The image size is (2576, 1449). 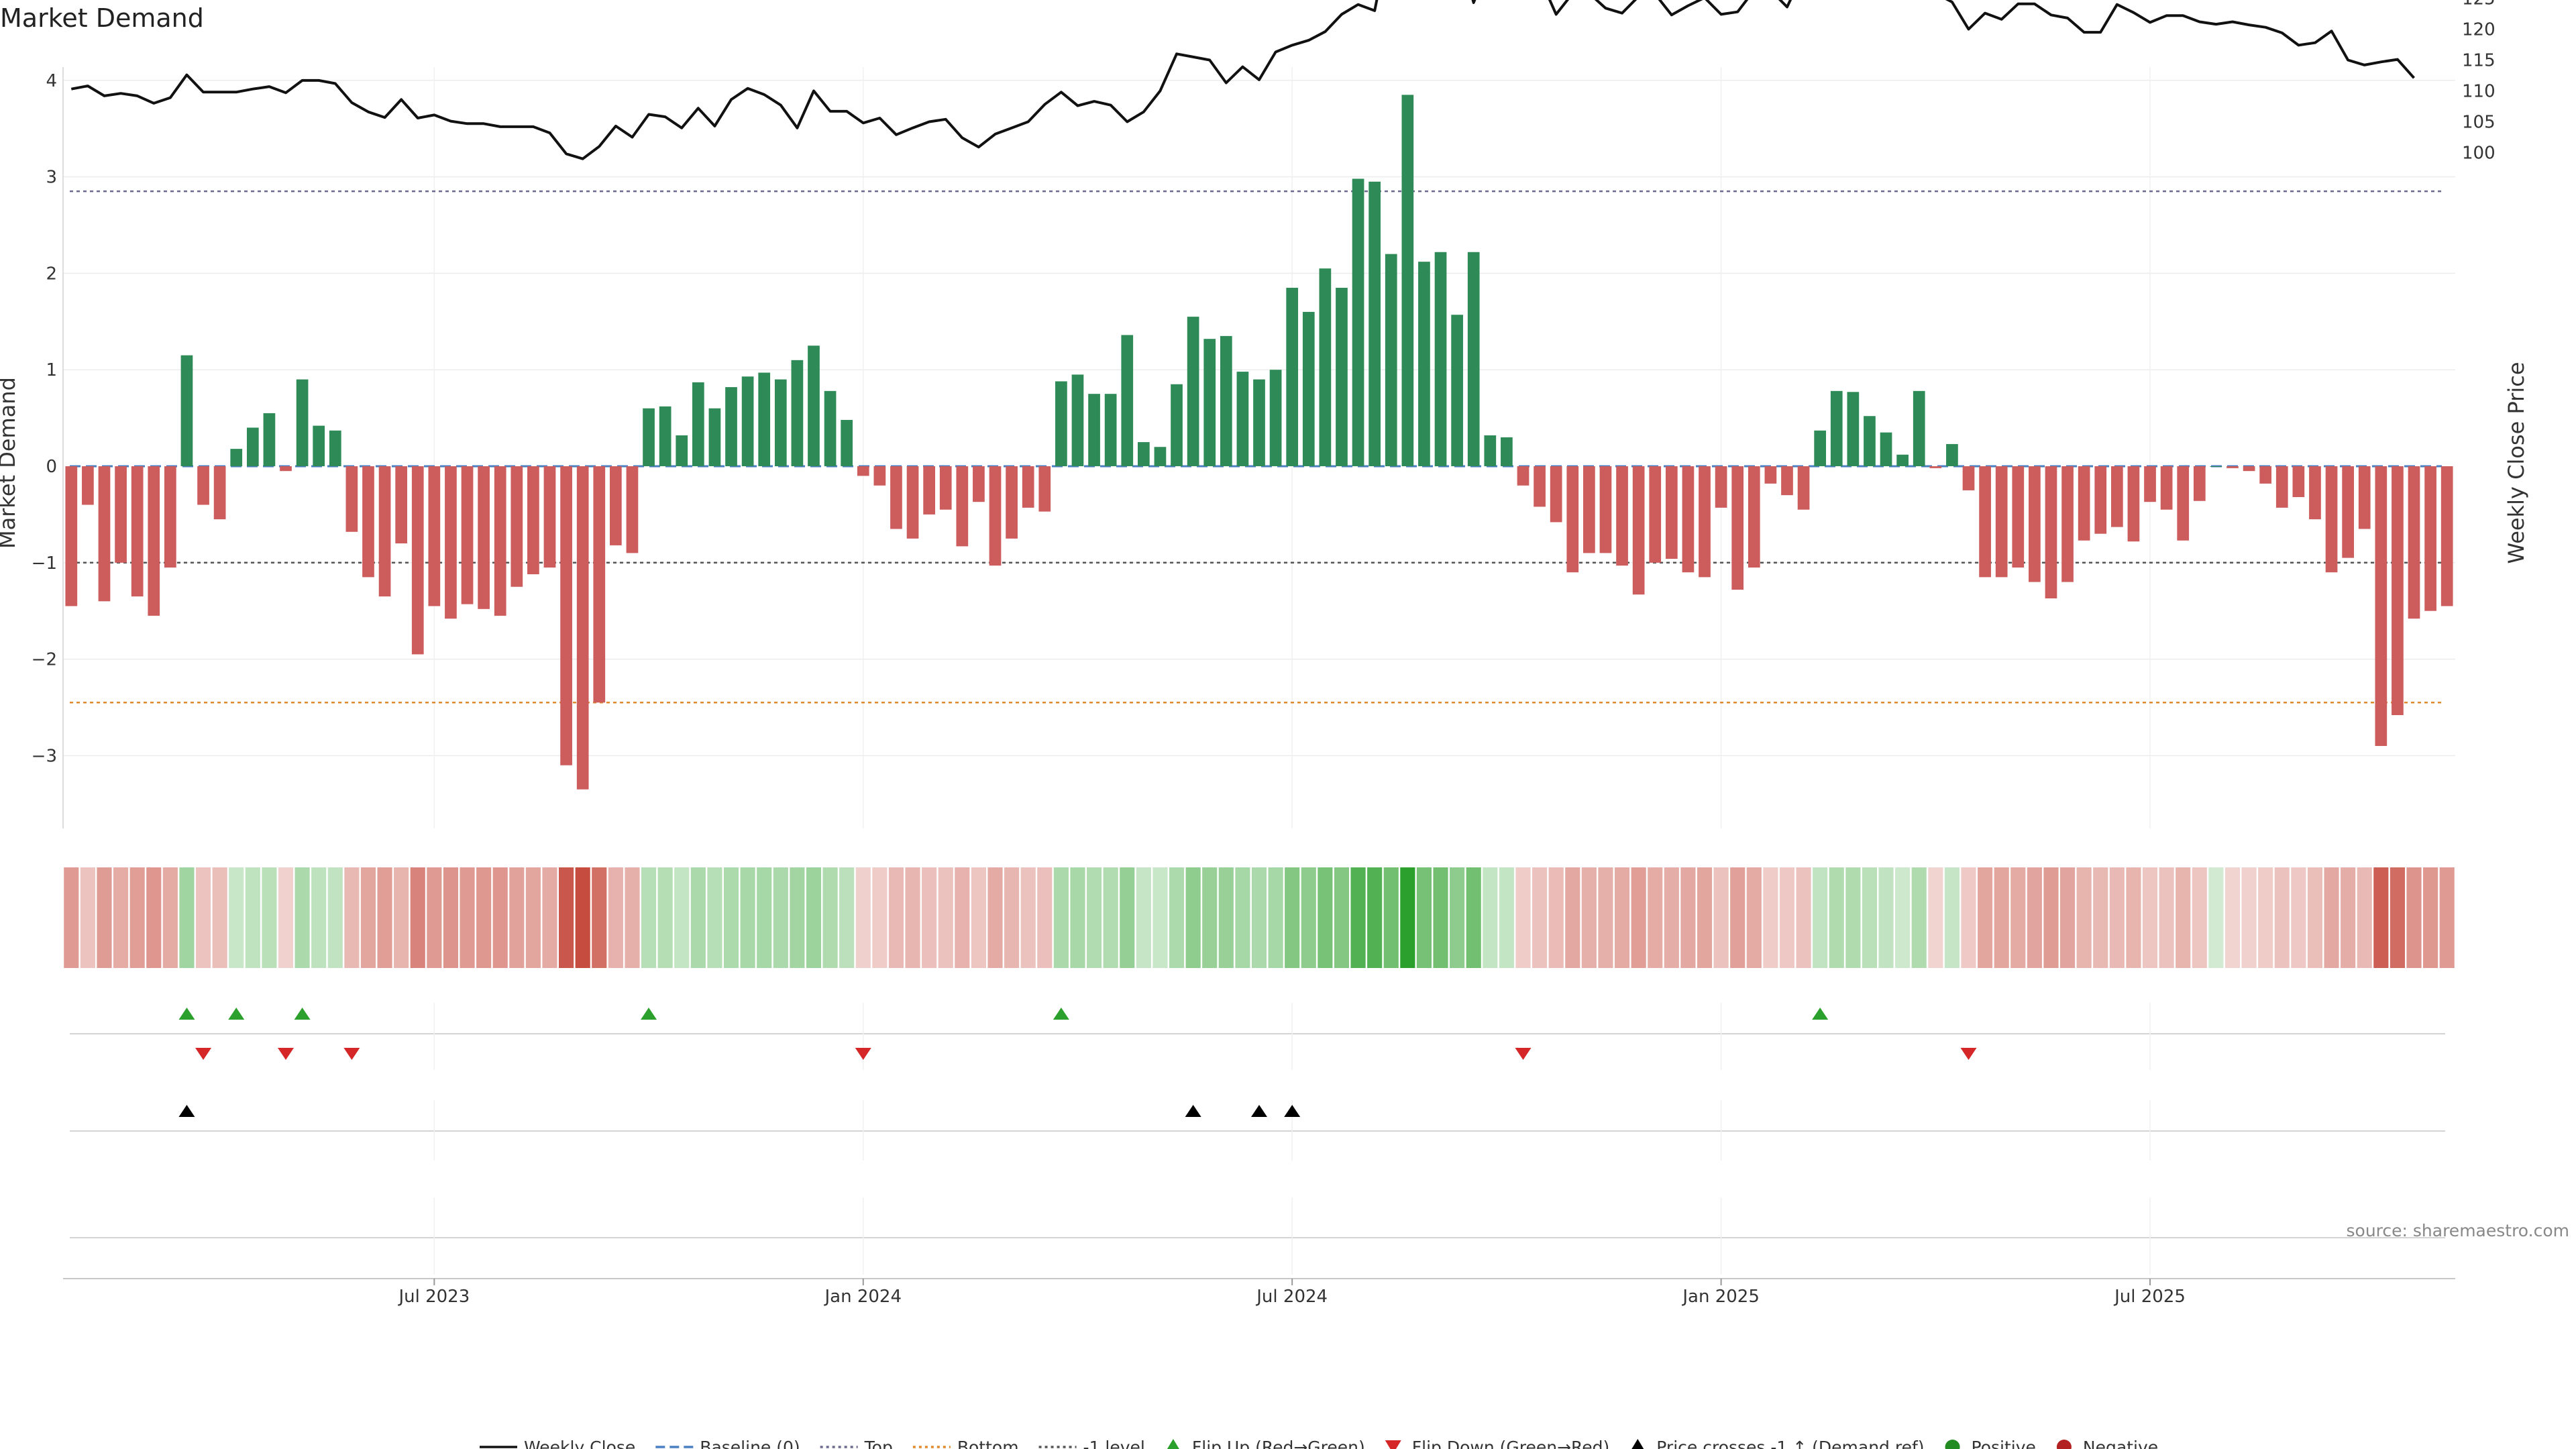 What do you see at coordinates (1257, 1130) in the screenshot?
I see `price-cross-panel` at bounding box center [1257, 1130].